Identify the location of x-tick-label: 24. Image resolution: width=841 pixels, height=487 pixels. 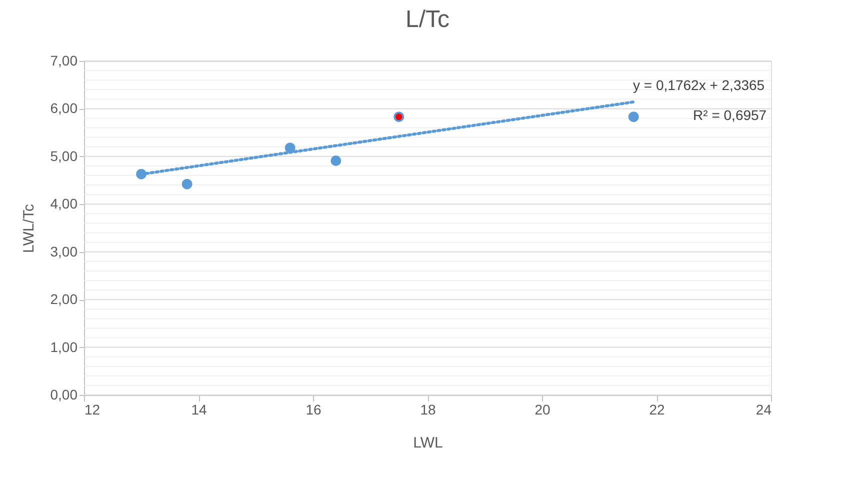
(764, 410).